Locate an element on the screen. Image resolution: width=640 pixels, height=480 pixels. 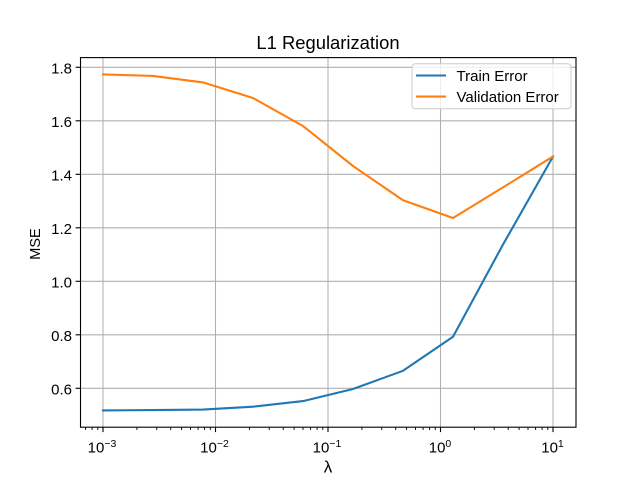
svg-text: λ is located at coordinates (328, 467).